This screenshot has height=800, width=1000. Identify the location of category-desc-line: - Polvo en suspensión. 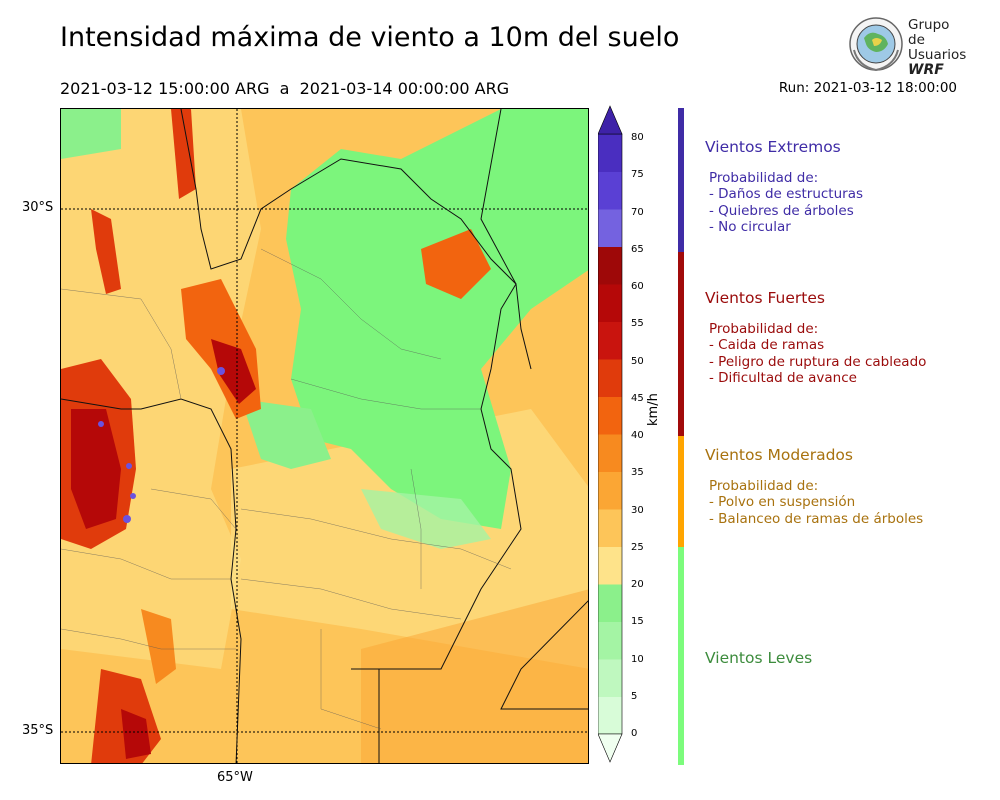
(782, 502).